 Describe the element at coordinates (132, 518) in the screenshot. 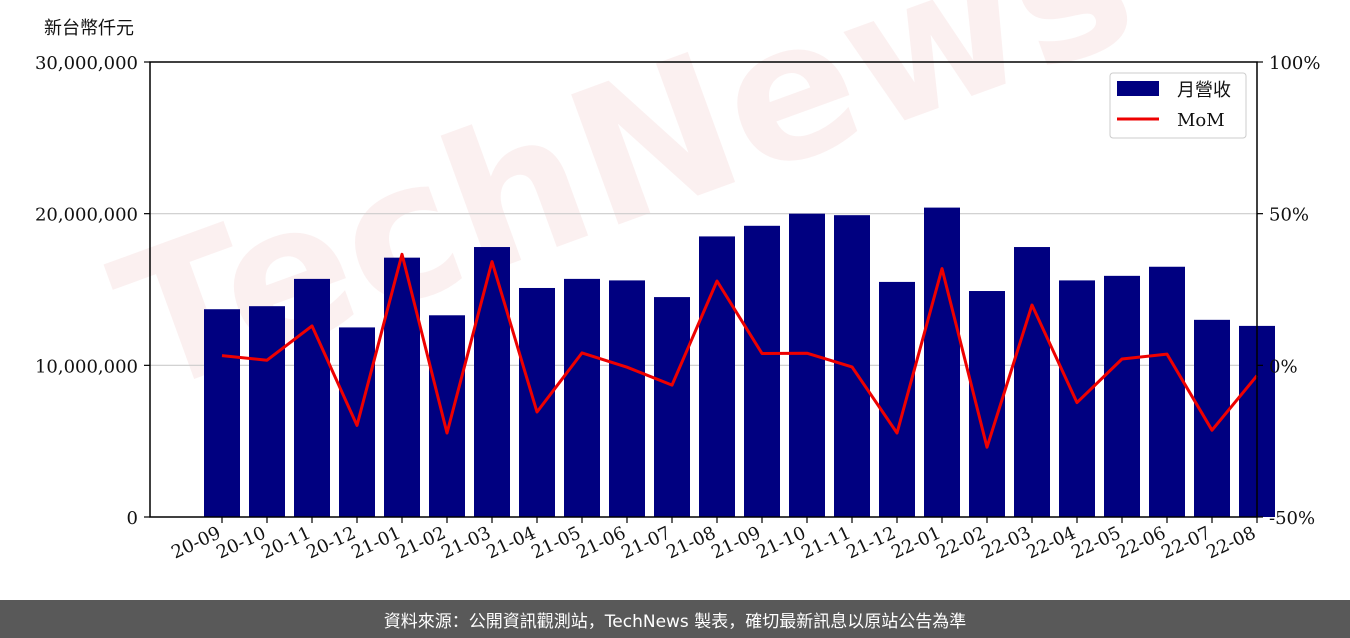

I see `left-tick-label: 0` at that location.